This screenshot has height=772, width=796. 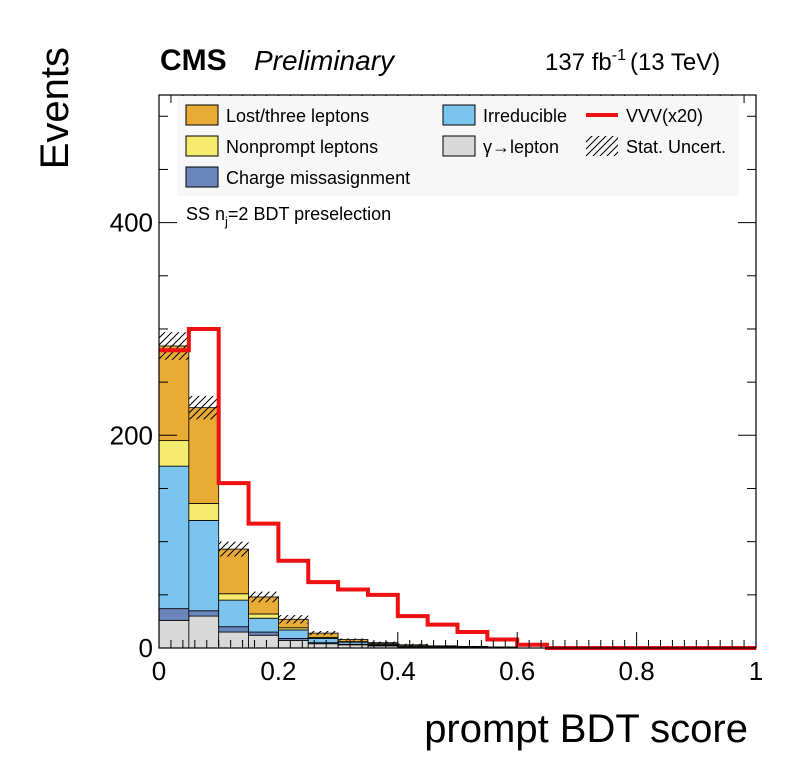 I want to click on legend-entry-4: γ→lepton, so click(x=500, y=146).